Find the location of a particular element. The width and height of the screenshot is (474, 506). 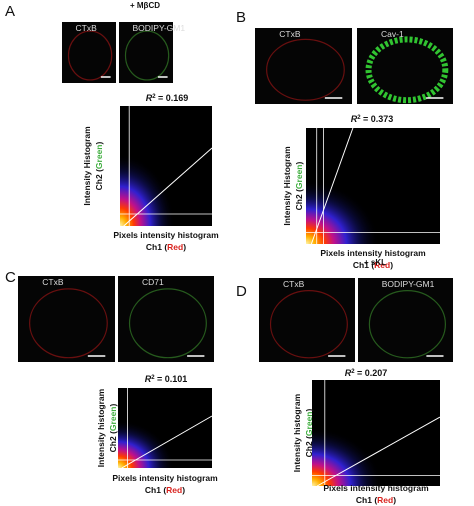

panel-label: A is located at coordinates (10, 11).